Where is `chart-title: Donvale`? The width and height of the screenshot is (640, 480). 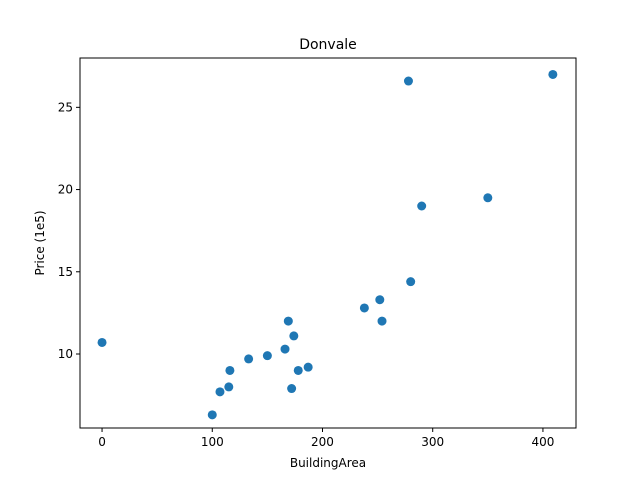
chart-title: Donvale is located at coordinates (328, 45).